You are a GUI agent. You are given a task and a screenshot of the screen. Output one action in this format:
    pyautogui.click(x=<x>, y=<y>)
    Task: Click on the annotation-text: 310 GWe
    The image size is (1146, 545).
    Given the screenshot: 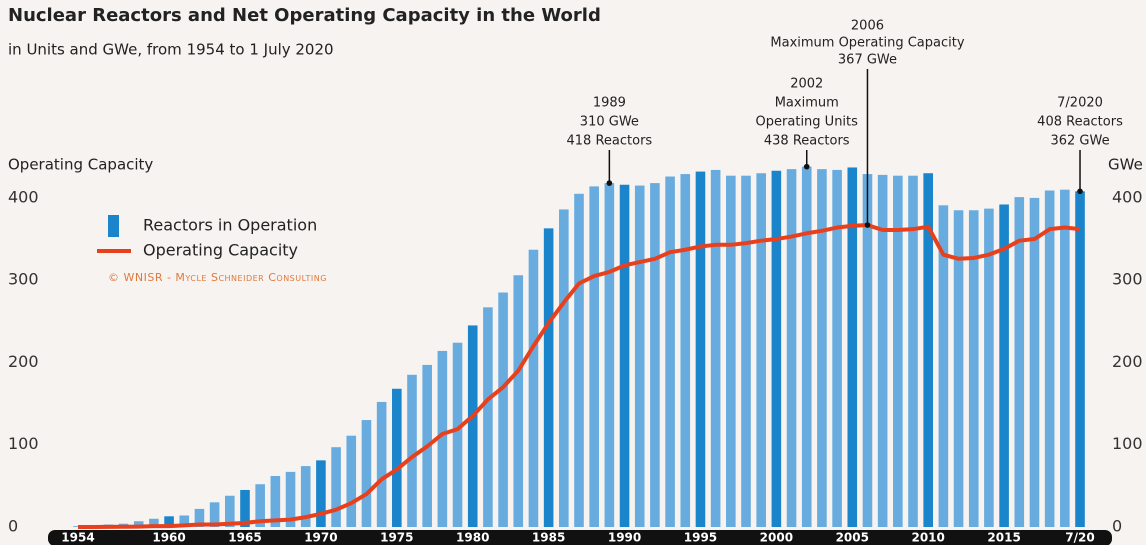 What is the action you would take?
    pyautogui.click(x=609, y=122)
    